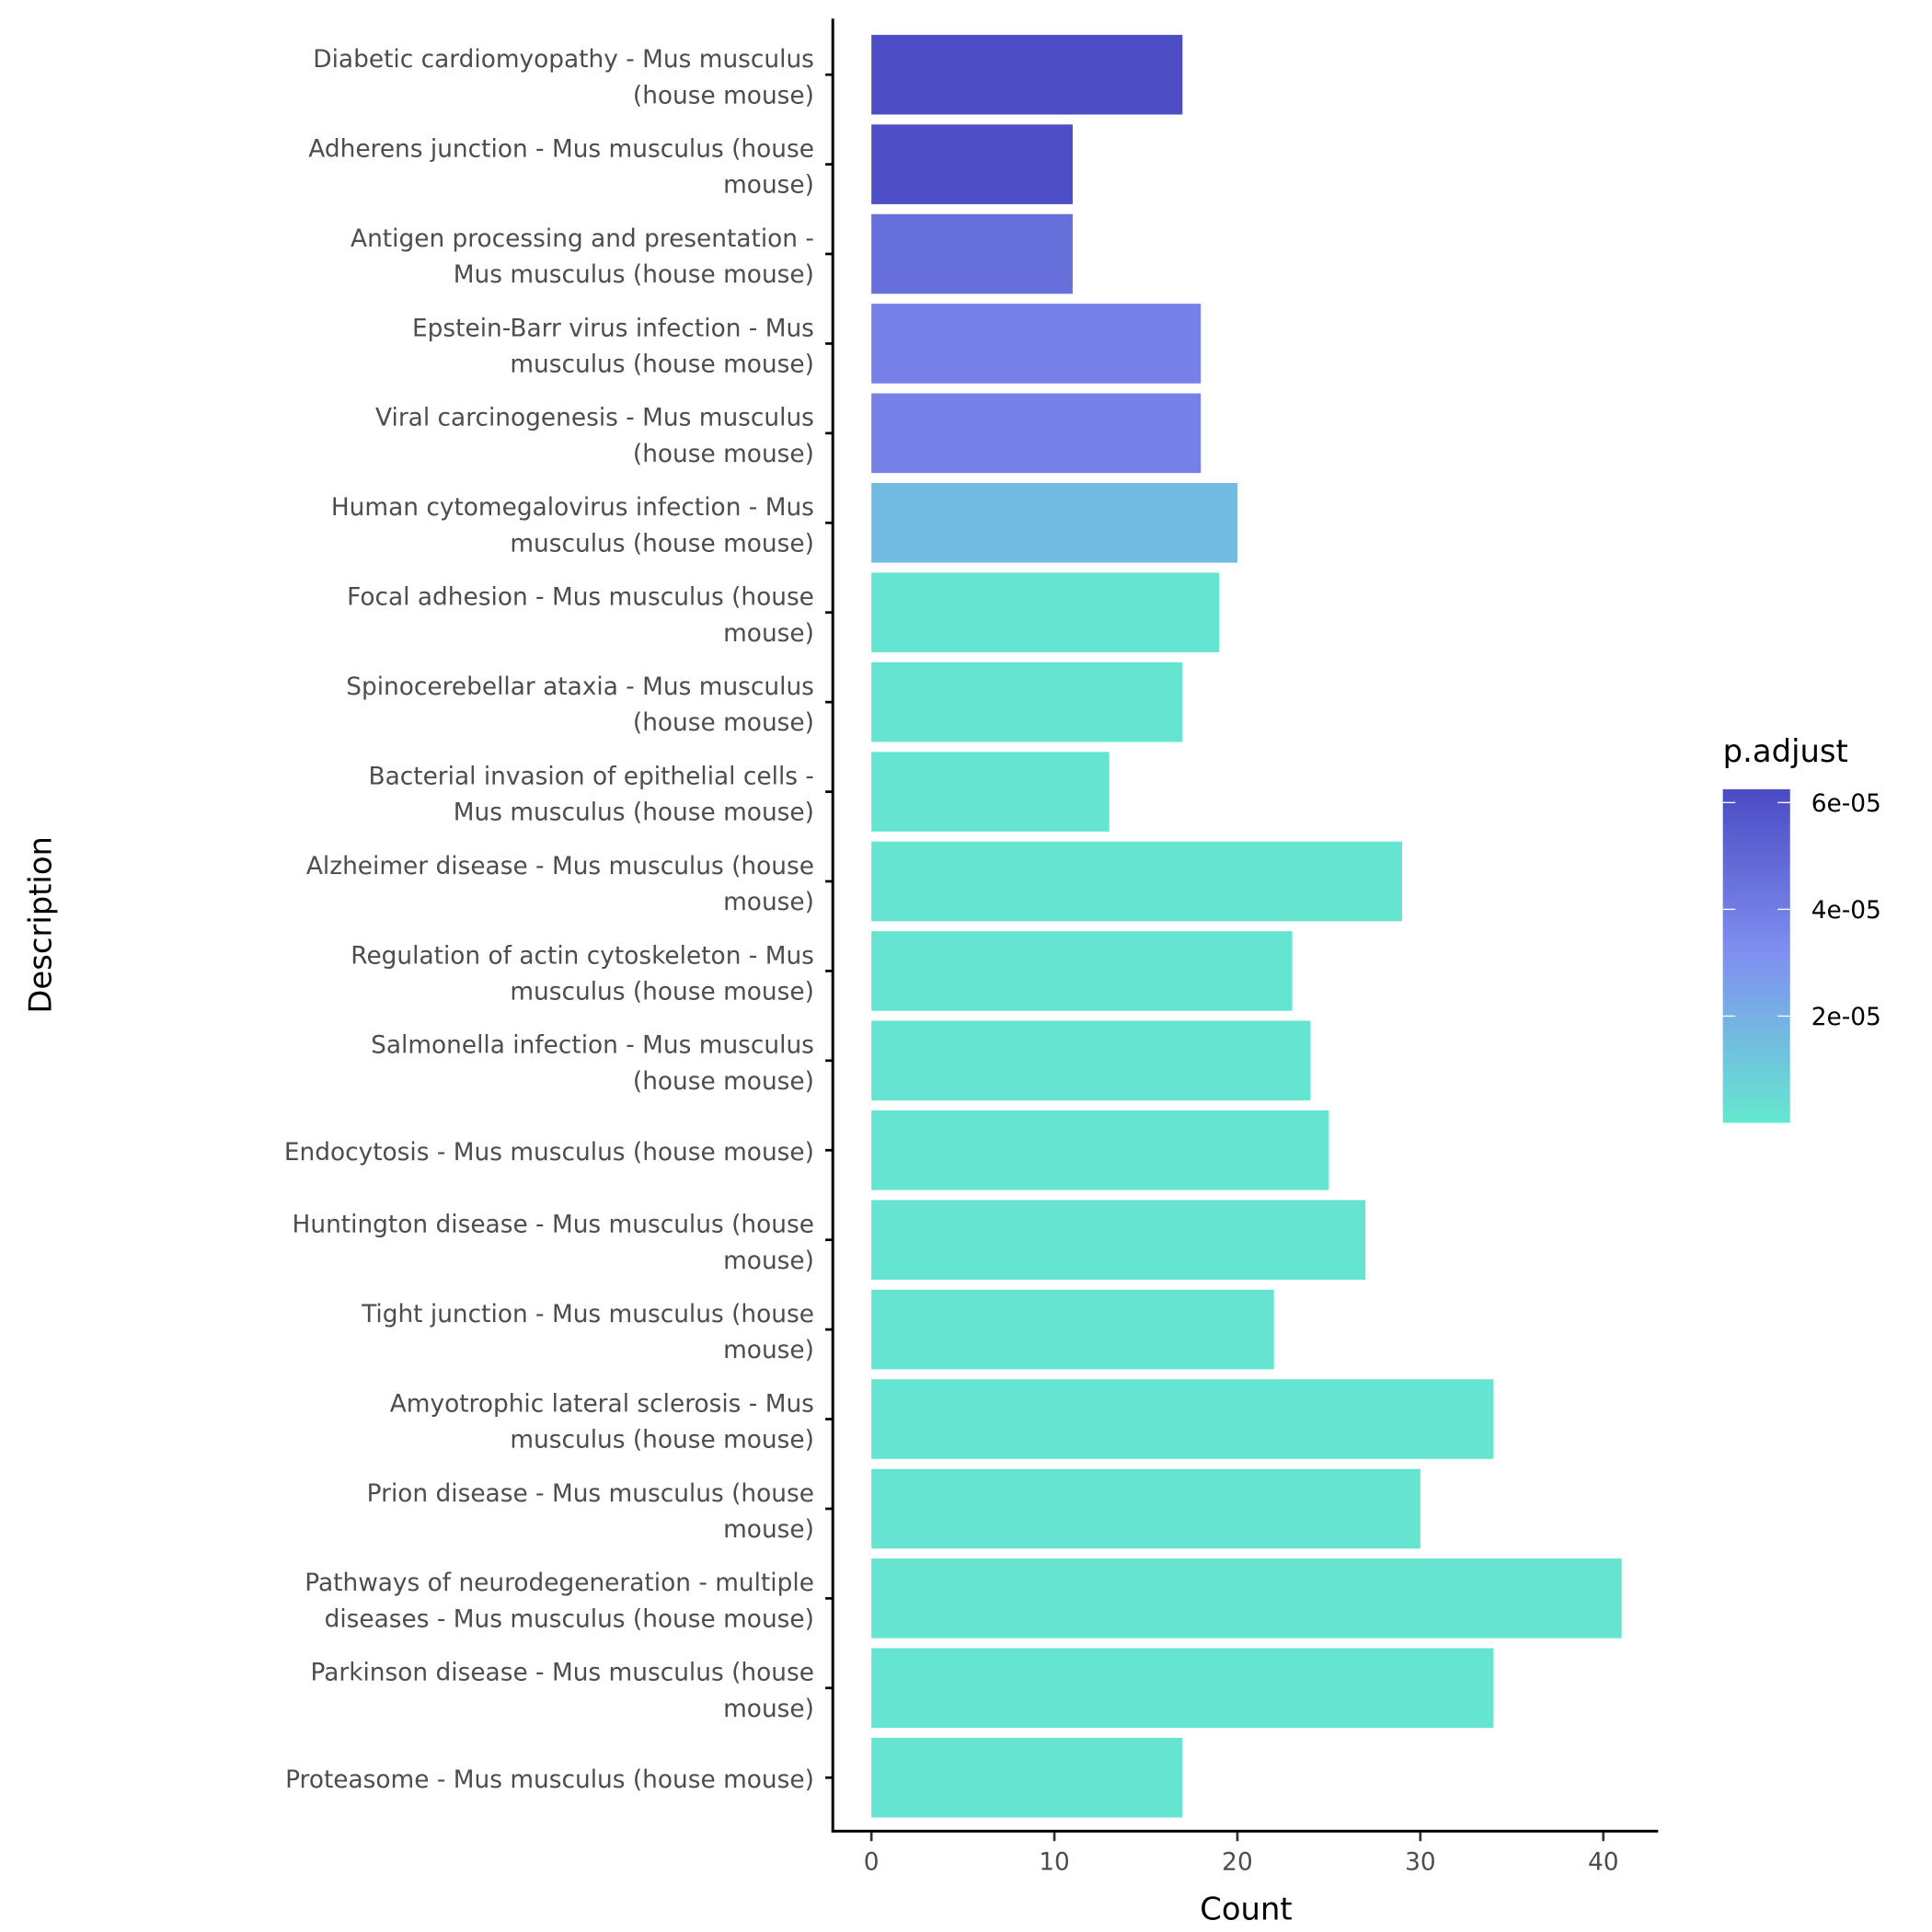 This screenshot has width=1932, height=1932. I want to click on y-tick-label: Diabetic cardiomyopathy - Mus musculus, so click(563, 60).